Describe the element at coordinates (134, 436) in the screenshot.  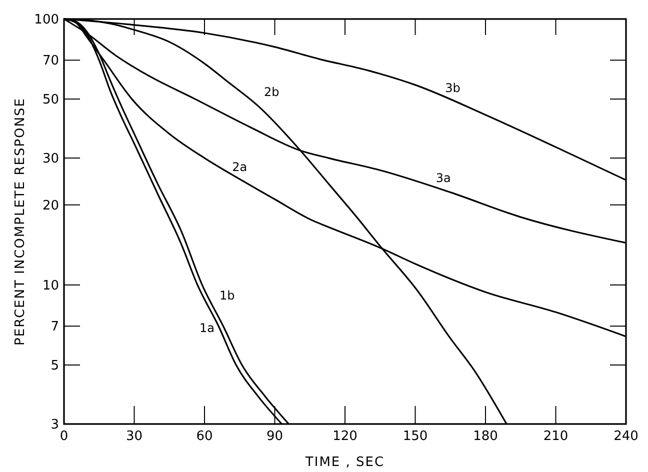
I see `x-tick-label: 30` at that location.